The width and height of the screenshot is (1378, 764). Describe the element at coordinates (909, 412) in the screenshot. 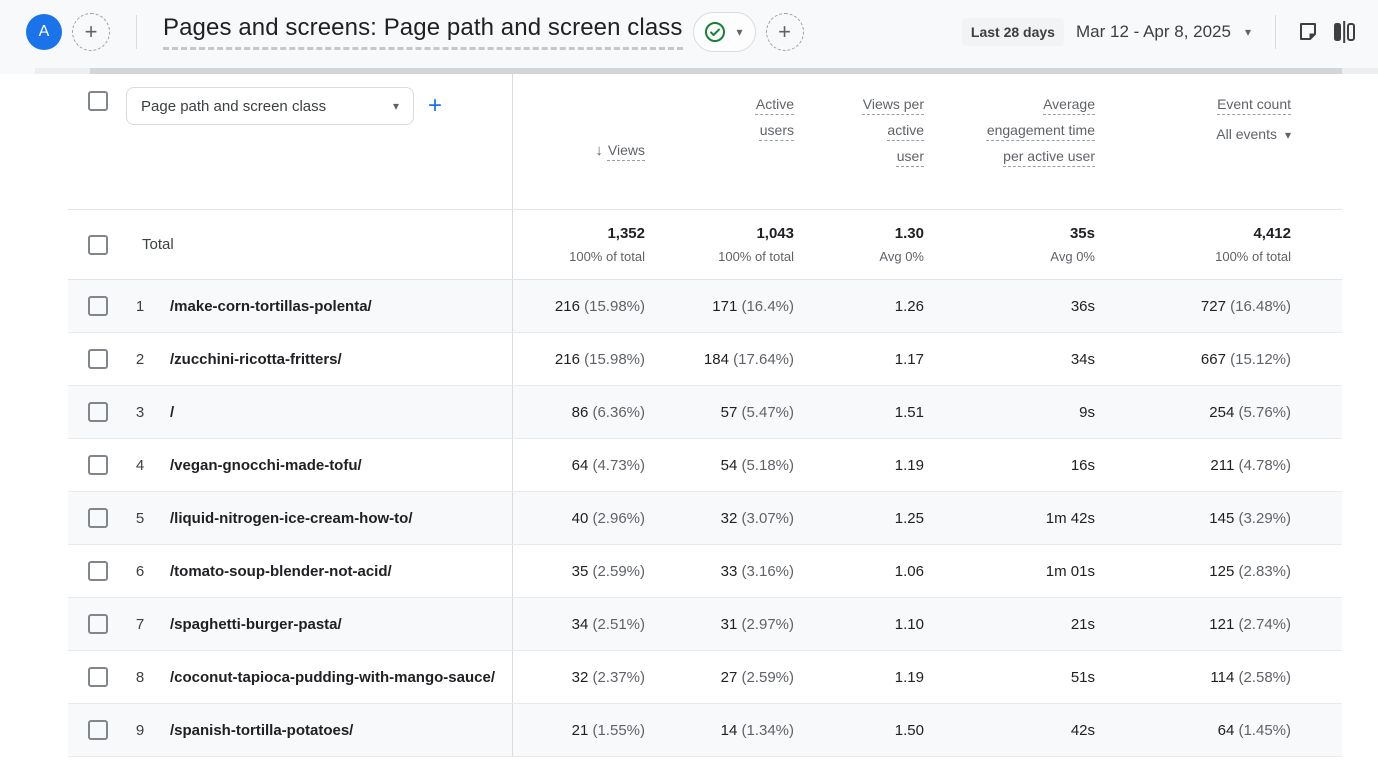

I see `views-per-user-cell: 1.51` at that location.